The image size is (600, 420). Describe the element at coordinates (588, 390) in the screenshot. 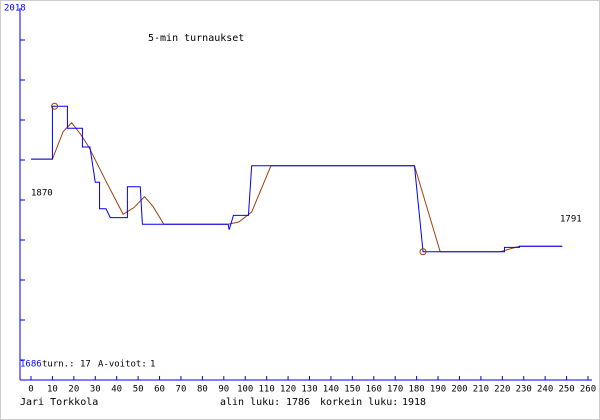

I see `x-tick-label: 260` at that location.